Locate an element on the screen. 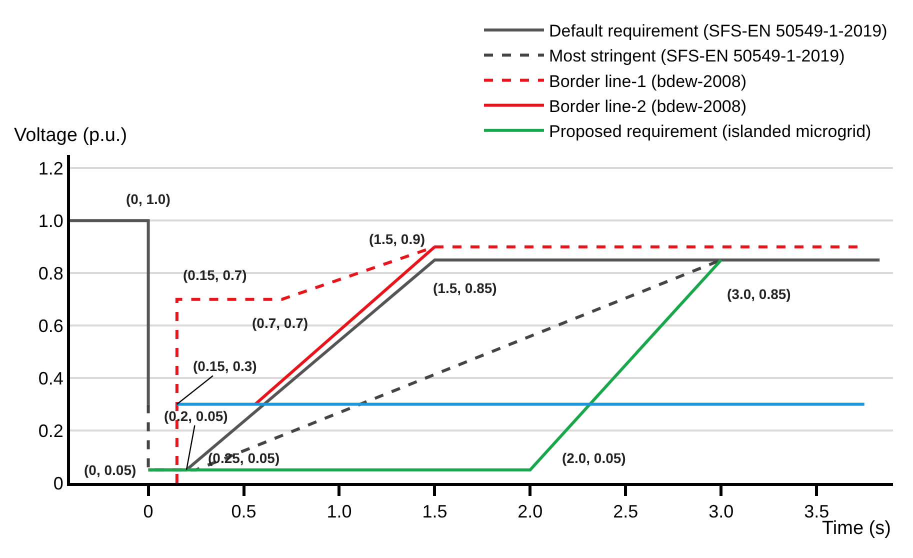  y-tick-label: 0.2 is located at coordinates (51, 430).